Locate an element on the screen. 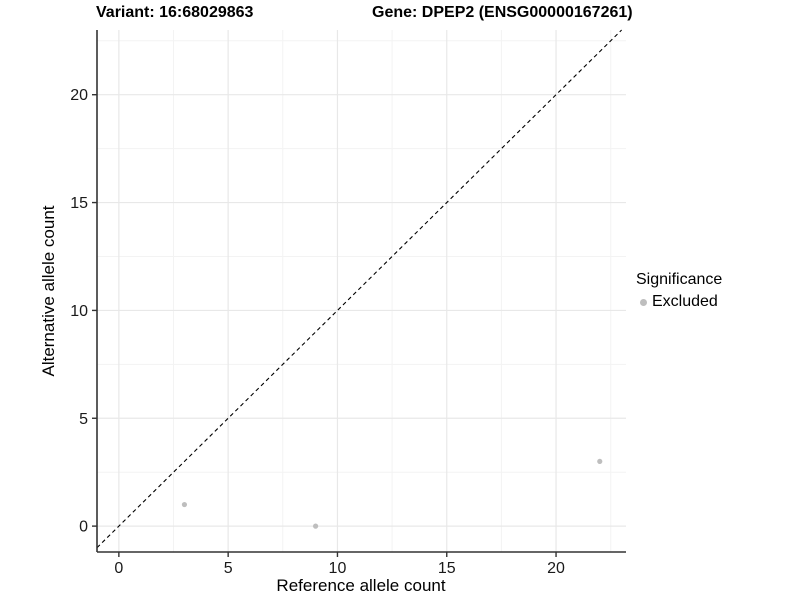  x-tick-label: 10 is located at coordinates (338, 568).